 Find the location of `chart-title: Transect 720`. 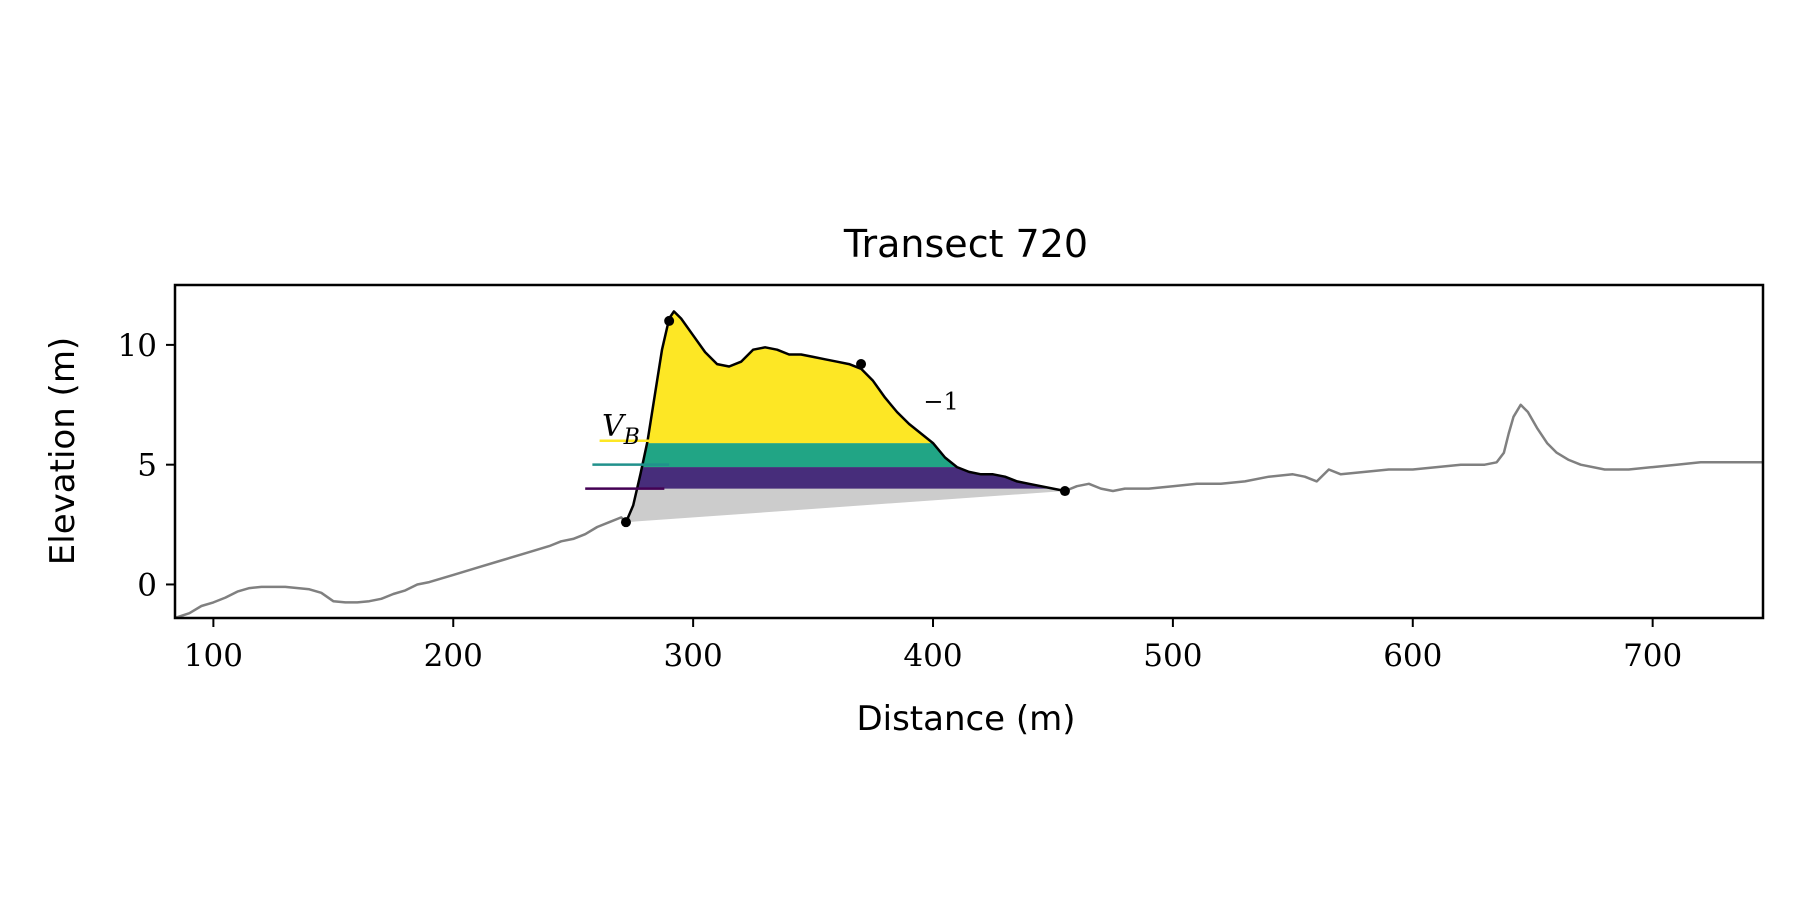

chart-title: Transect 720 is located at coordinates (965, 244).